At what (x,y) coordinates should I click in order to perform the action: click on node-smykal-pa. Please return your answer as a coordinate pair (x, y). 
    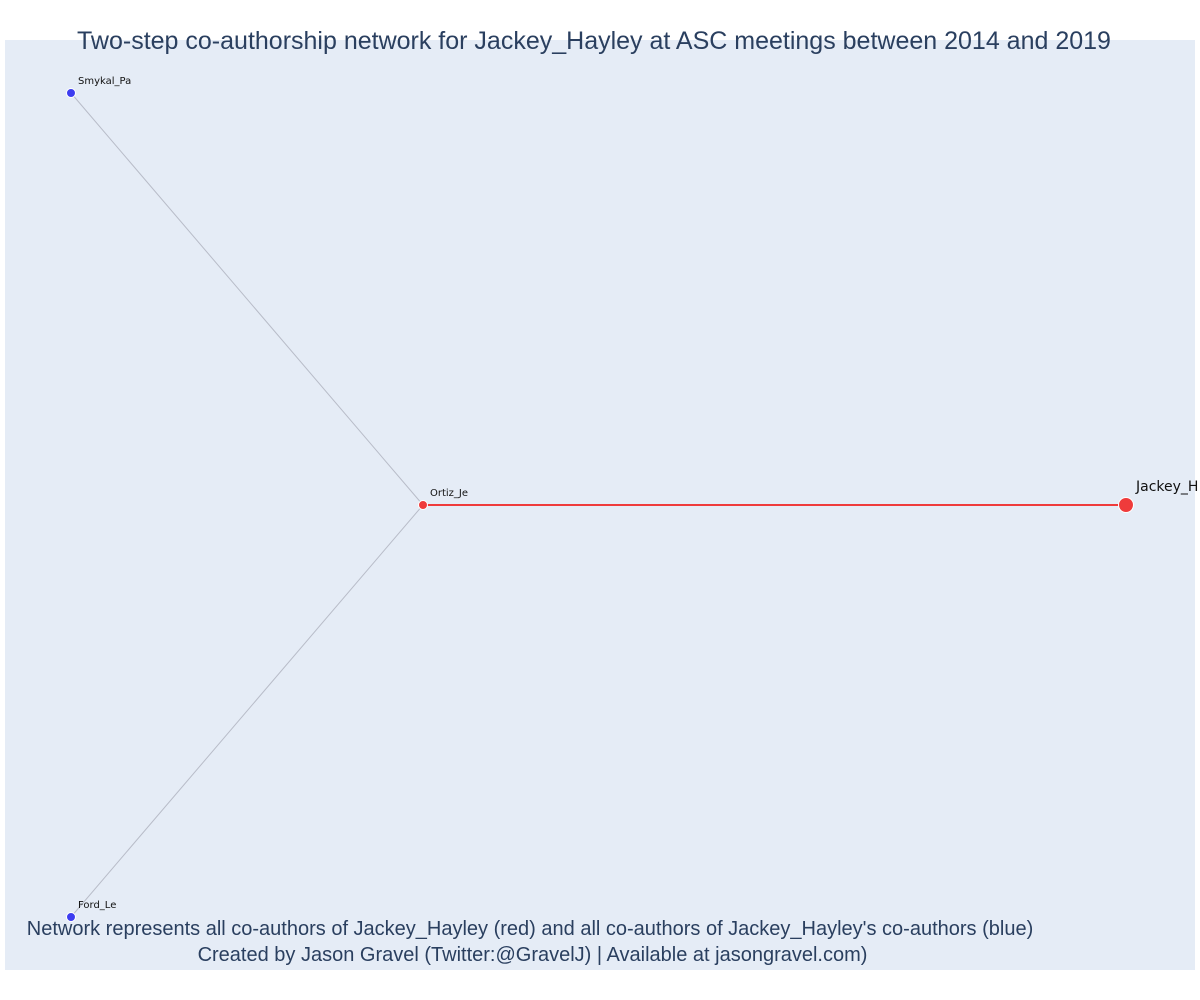
    Looking at the image, I should click on (71, 93).